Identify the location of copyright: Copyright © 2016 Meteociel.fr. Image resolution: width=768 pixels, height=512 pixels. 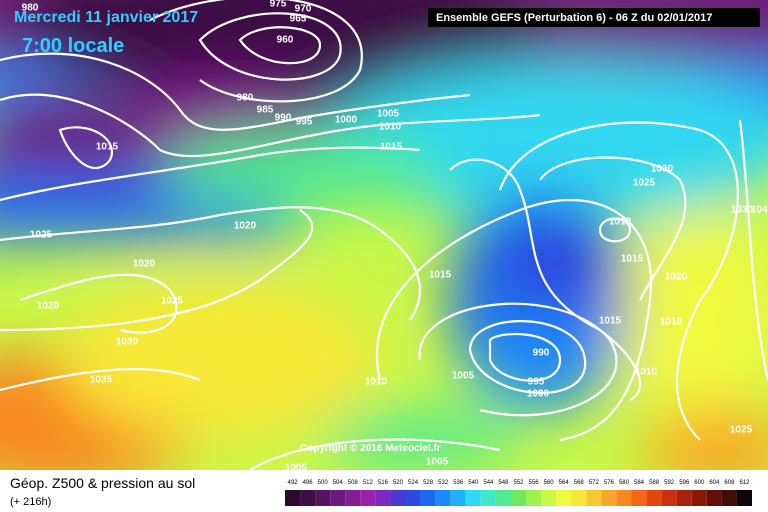
(370, 448).